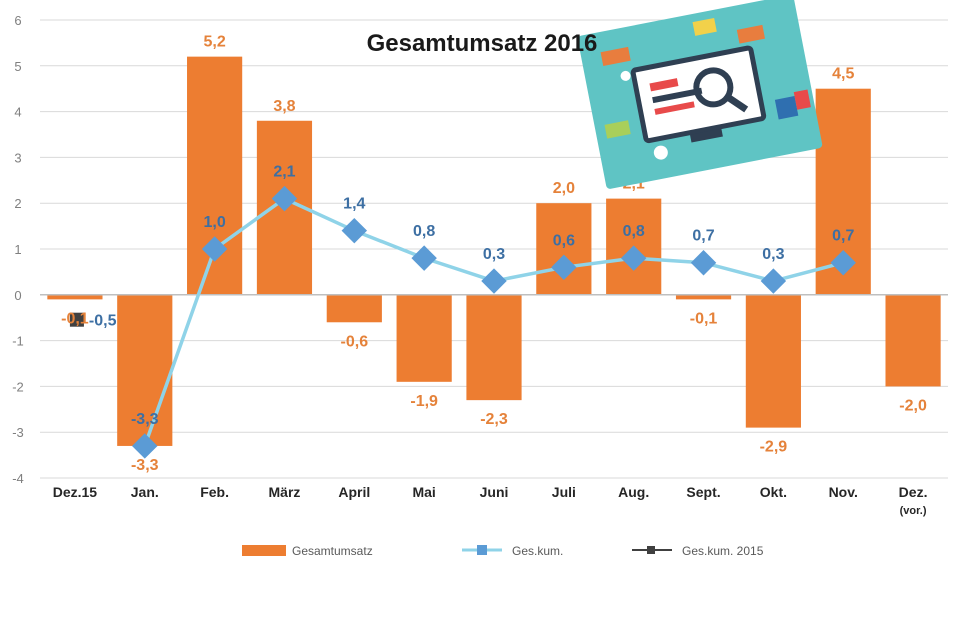 Image resolution: width=960 pixels, height=635 pixels. I want to click on line-value-label: 1,4, so click(354, 204).